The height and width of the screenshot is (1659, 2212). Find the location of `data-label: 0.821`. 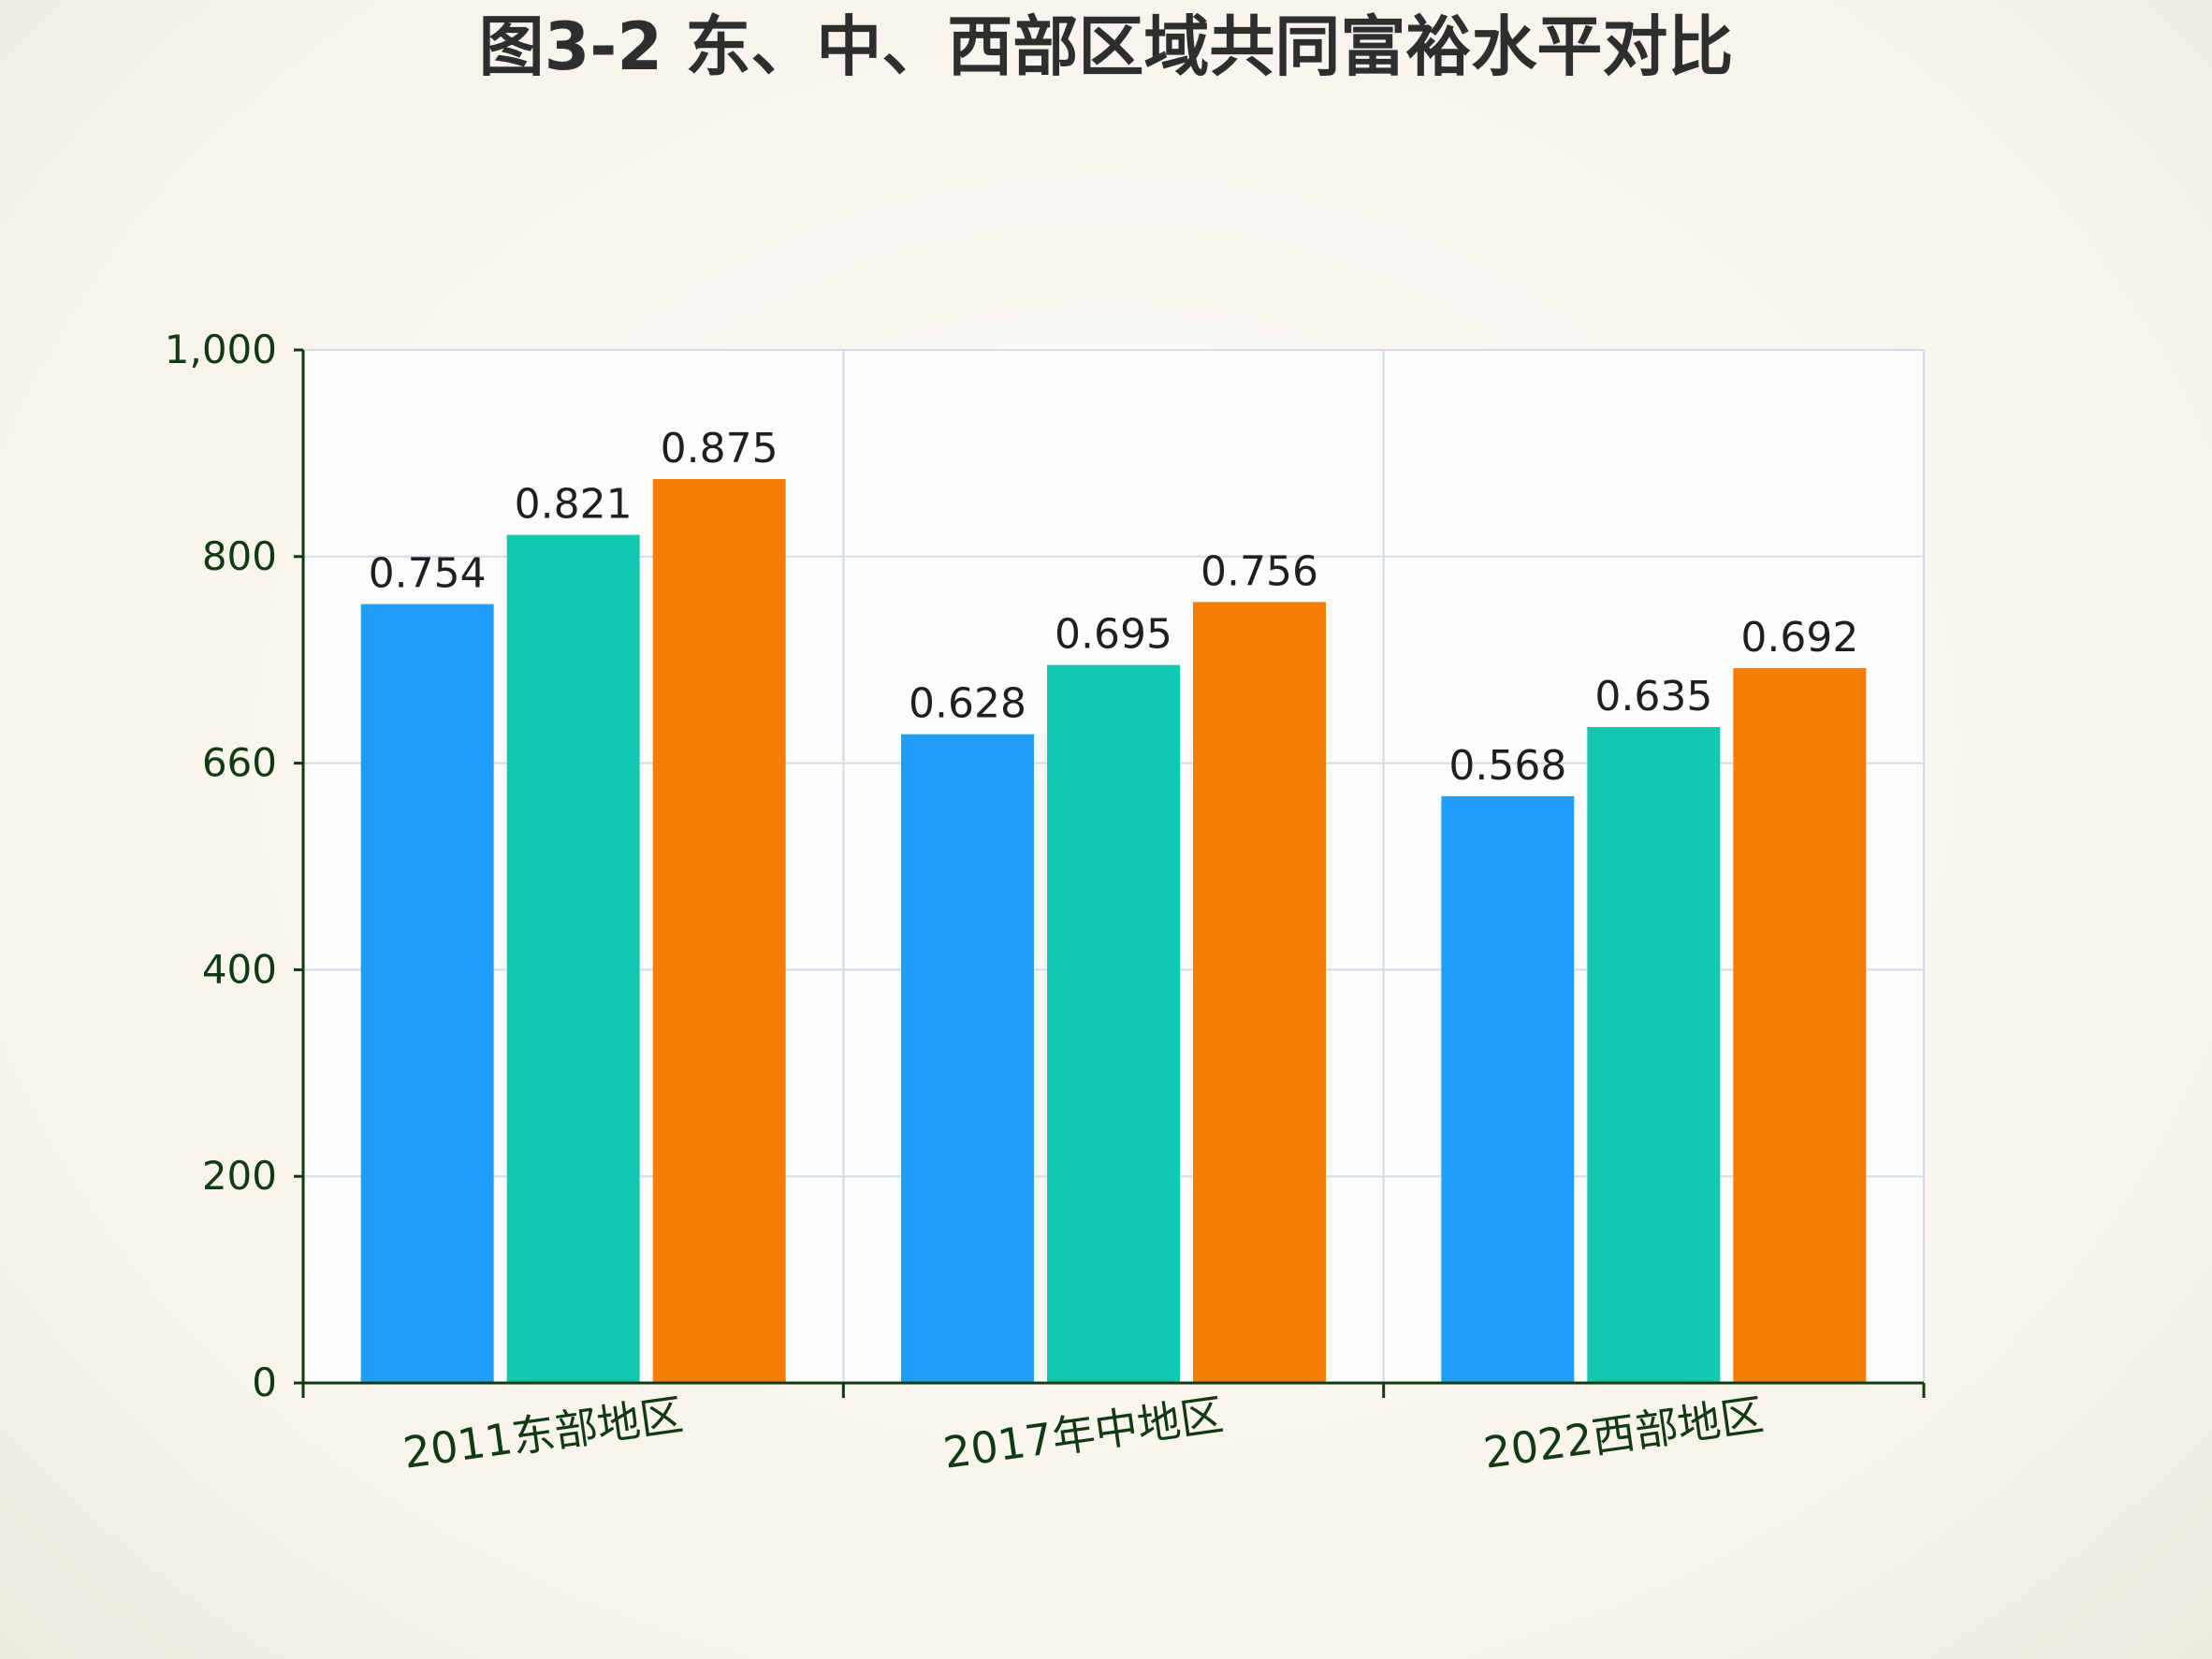

data-label: 0.821 is located at coordinates (574, 505).